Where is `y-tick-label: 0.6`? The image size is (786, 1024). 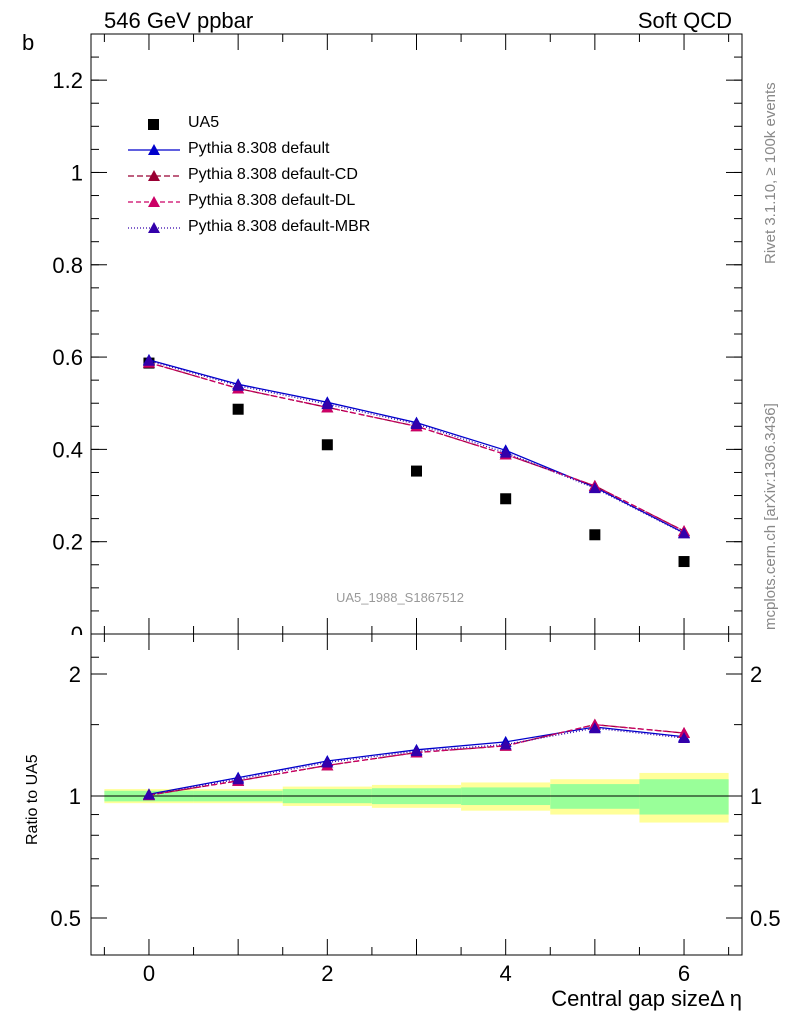 y-tick-label: 0.6 is located at coordinates (67, 357).